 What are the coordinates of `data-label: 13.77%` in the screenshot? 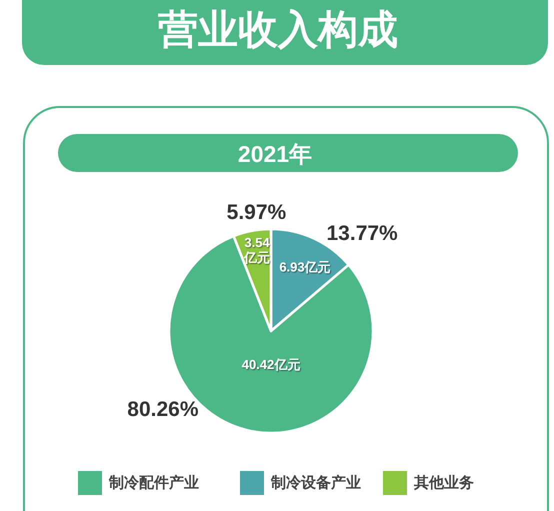 It's located at (362, 233).